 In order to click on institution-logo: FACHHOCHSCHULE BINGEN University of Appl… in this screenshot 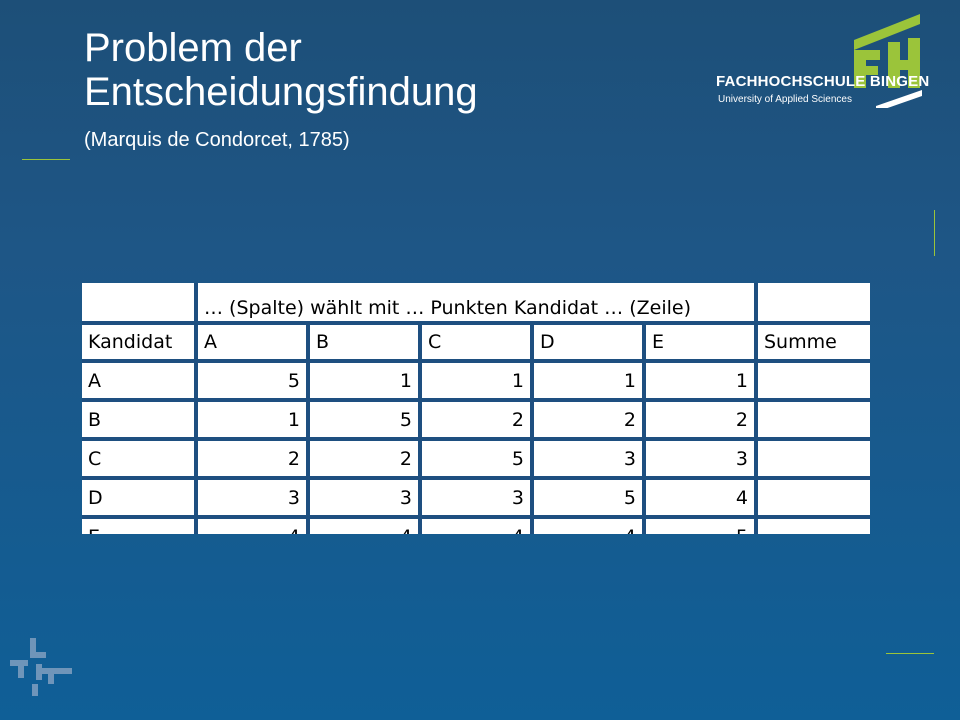, I will do `click(826, 64)`.